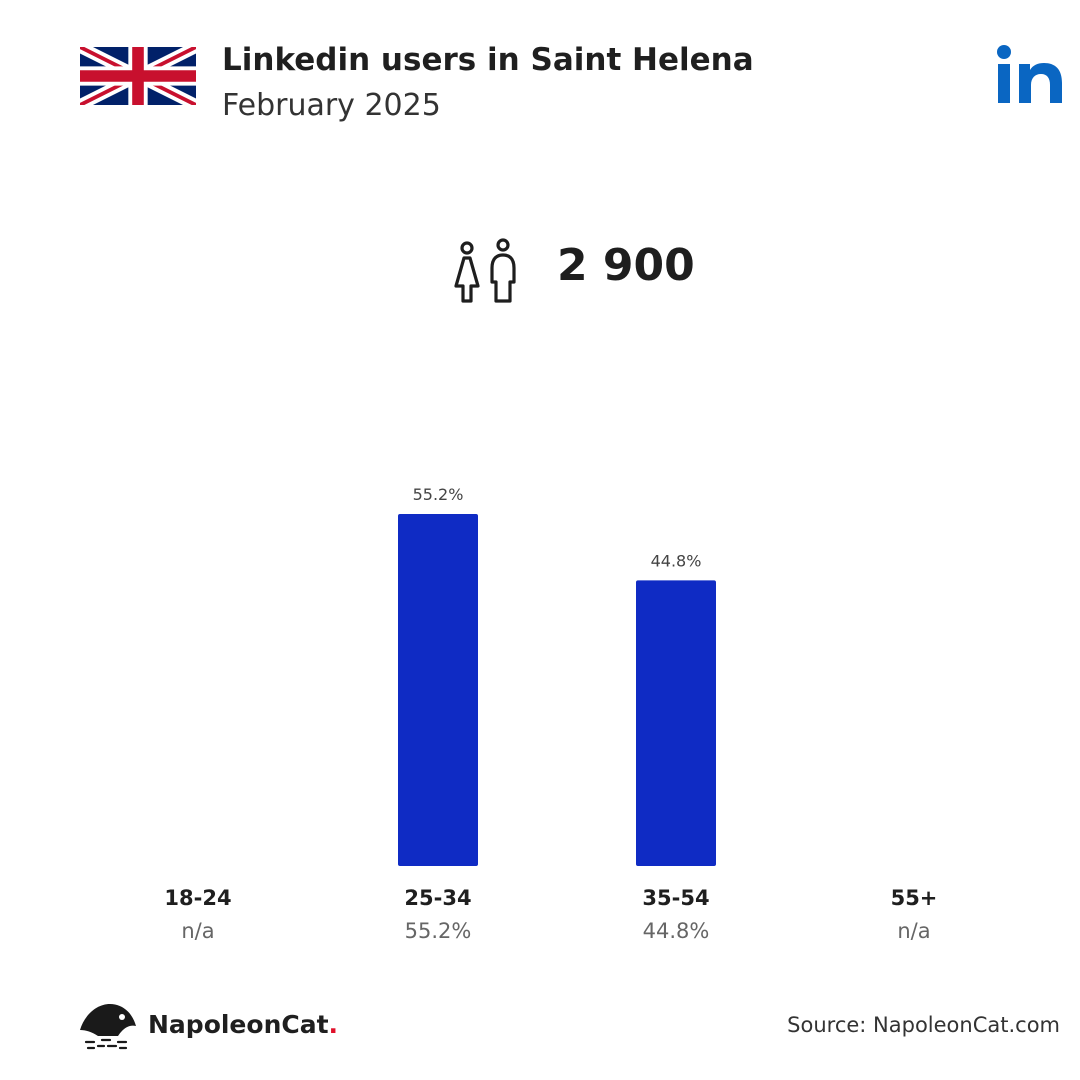  Describe the element at coordinates (675, 898) in the screenshot. I see `category-label-35-54: 35-54` at that location.